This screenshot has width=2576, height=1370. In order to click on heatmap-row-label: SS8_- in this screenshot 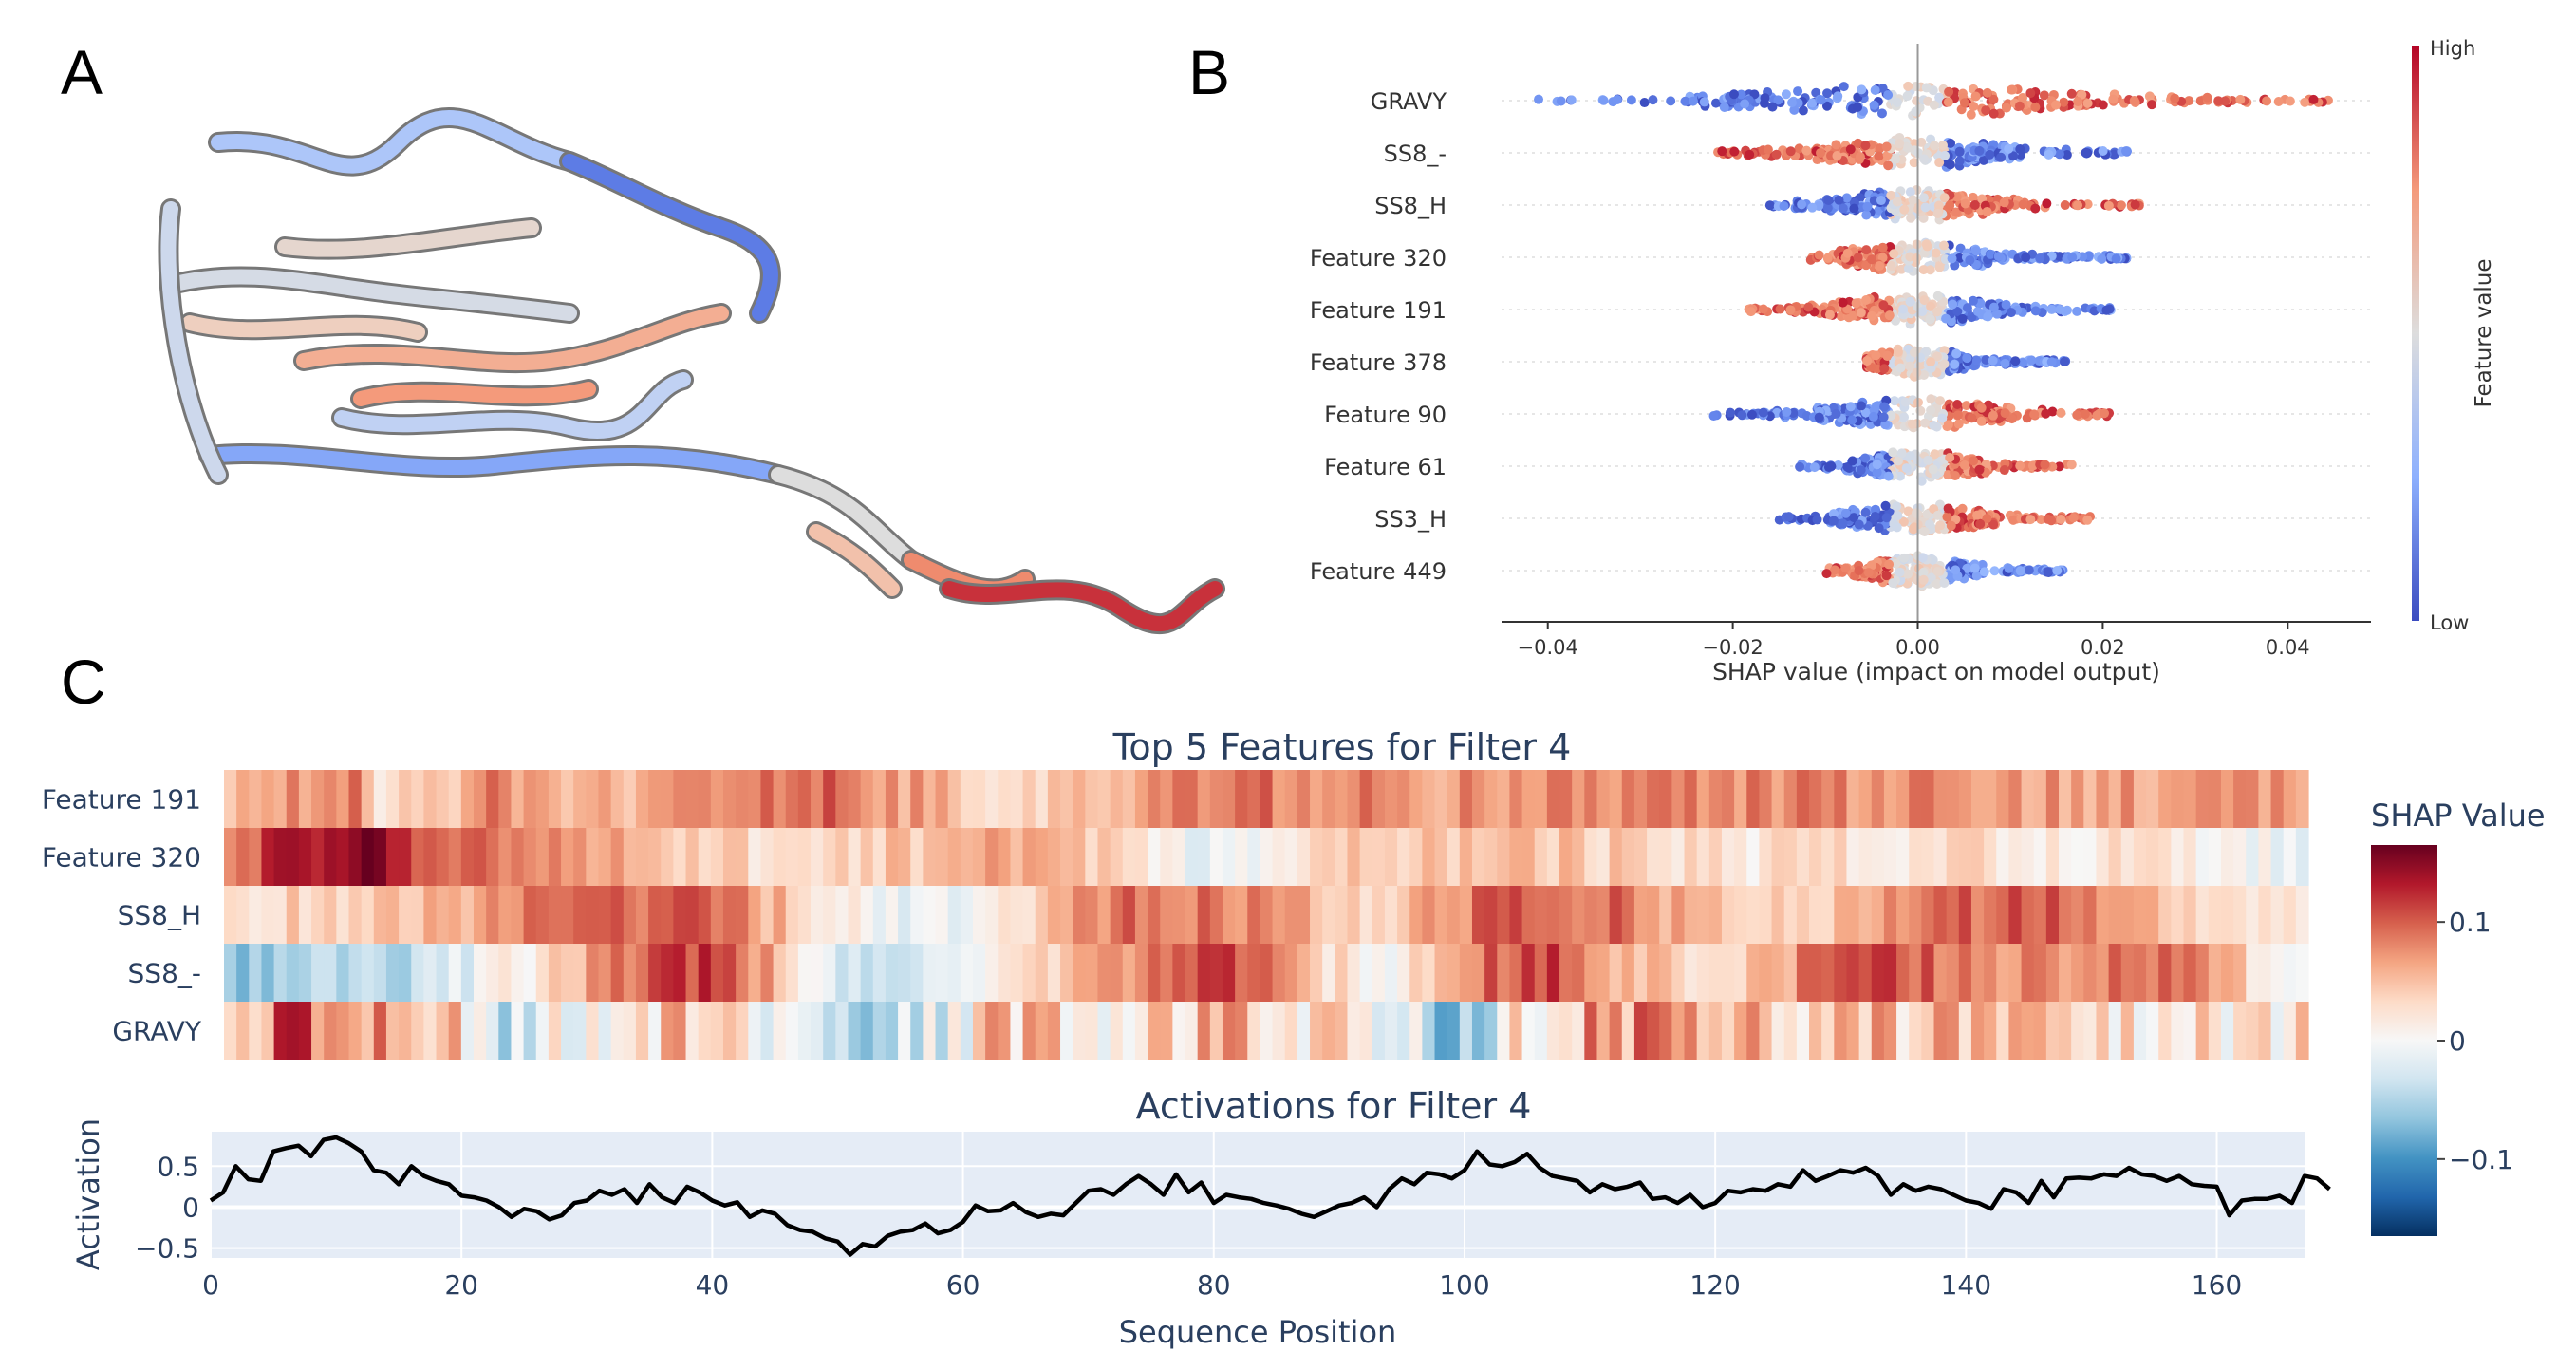, I will do `click(164, 974)`.